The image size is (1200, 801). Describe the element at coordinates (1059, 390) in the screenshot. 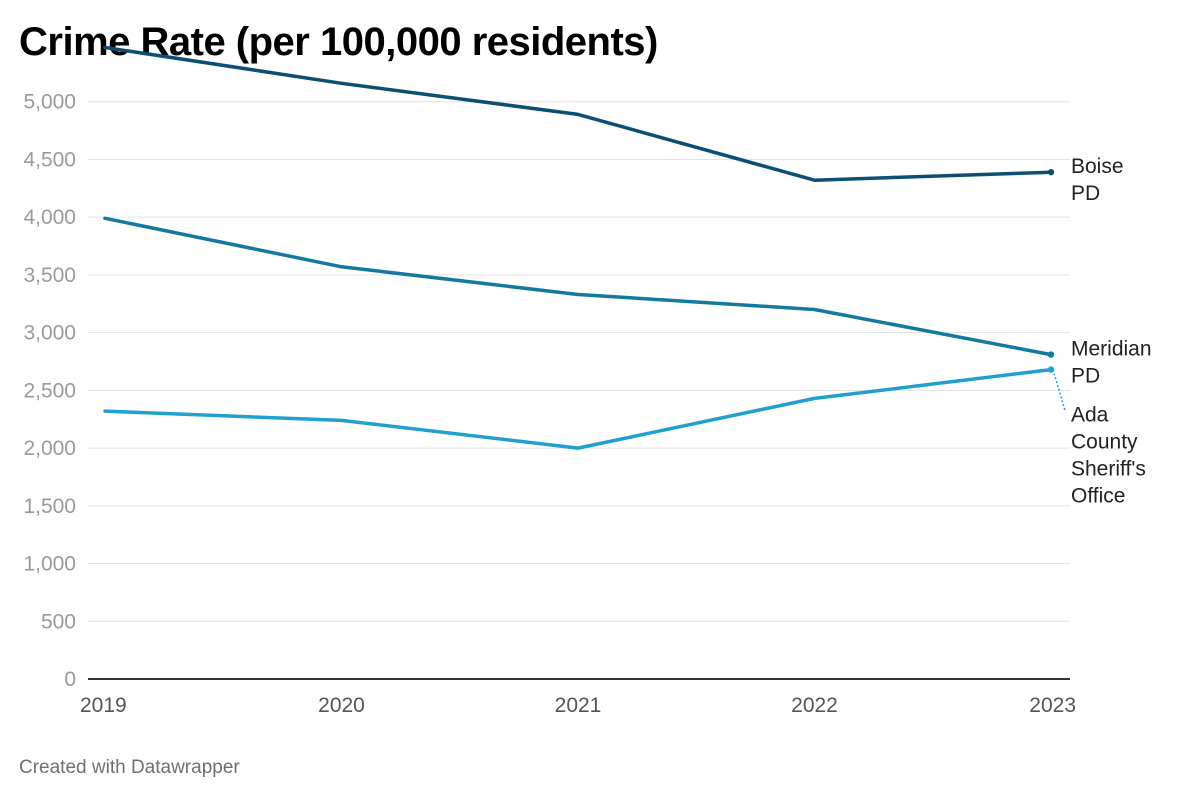

I see `label-connector` at that location.